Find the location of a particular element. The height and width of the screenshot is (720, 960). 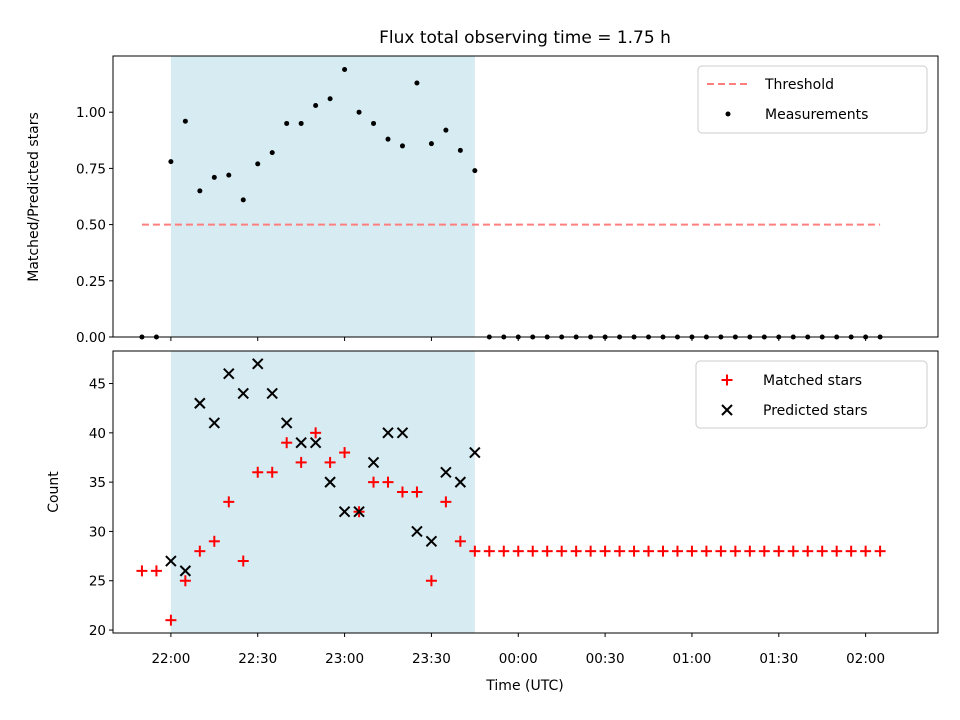

y-tick-label: 20 is located at coordinates (97, 631).